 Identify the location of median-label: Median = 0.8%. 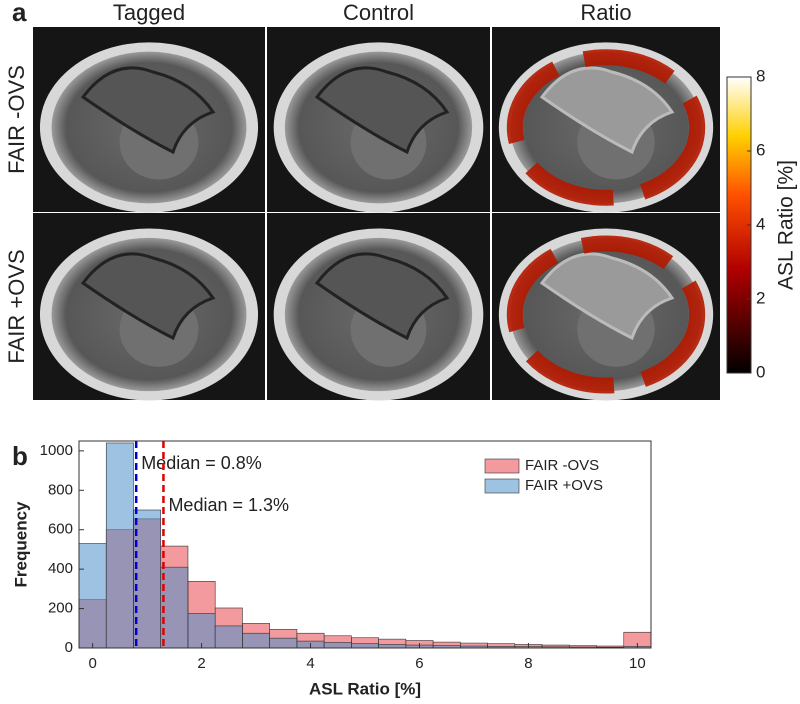
(201, 463).